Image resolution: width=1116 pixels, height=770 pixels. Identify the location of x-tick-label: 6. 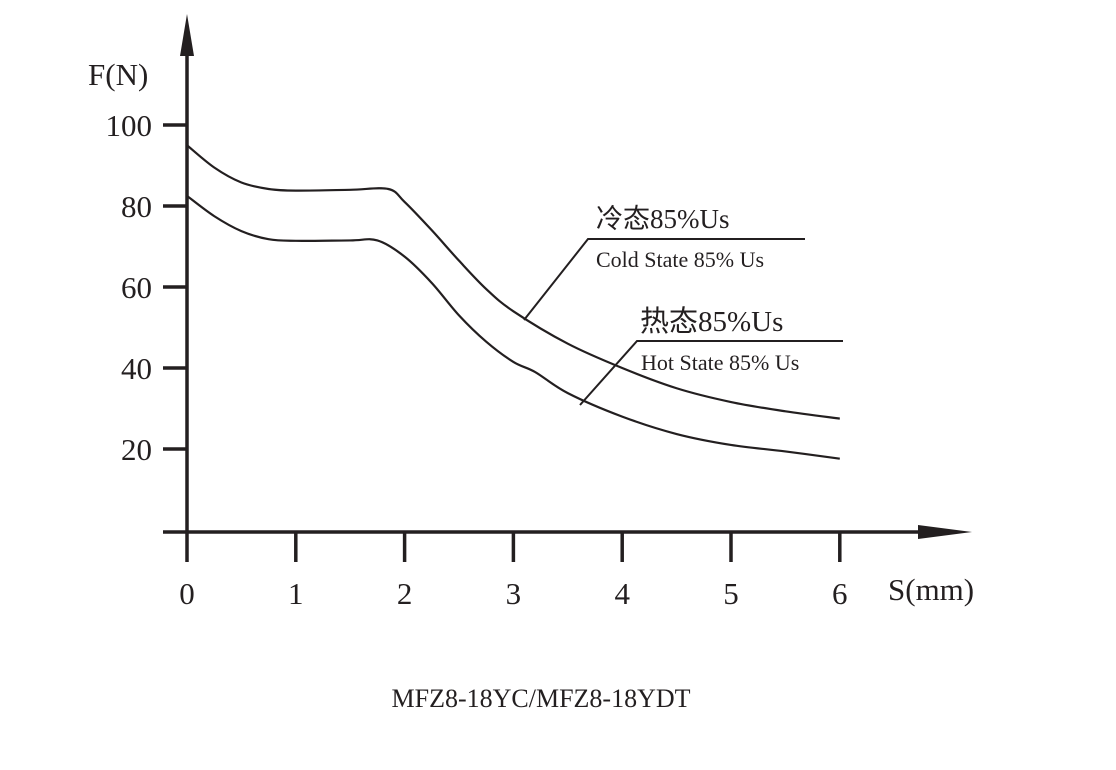
(840, 593).